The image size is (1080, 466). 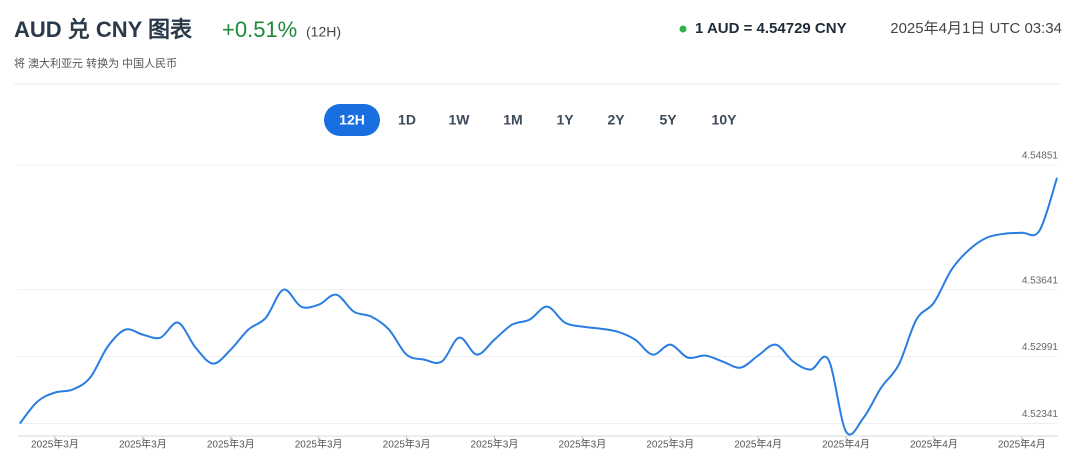 I want to click on range-buttons: 12H 1D 1W 1M 1Y 2Y 5Y 10Y, so click(x=530, y=120).